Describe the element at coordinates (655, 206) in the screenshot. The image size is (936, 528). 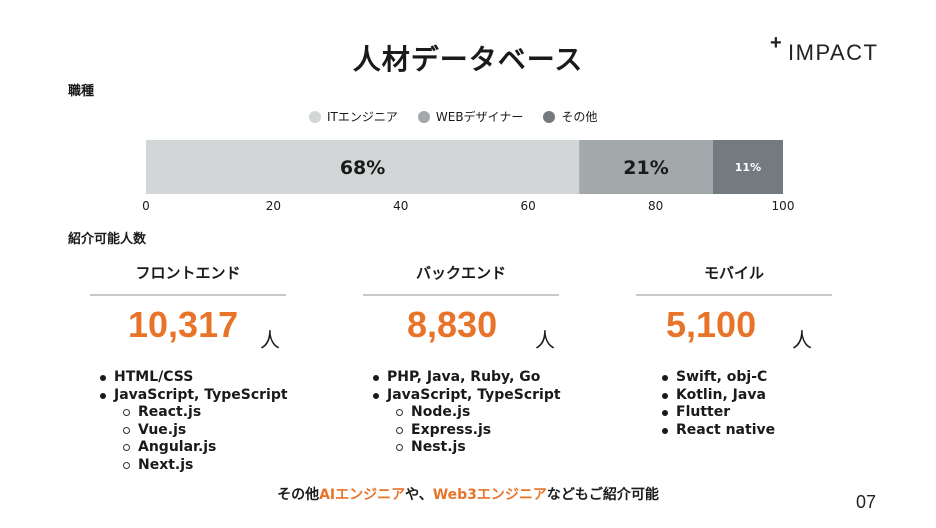
I see `x-tick-label: 80` at that location.